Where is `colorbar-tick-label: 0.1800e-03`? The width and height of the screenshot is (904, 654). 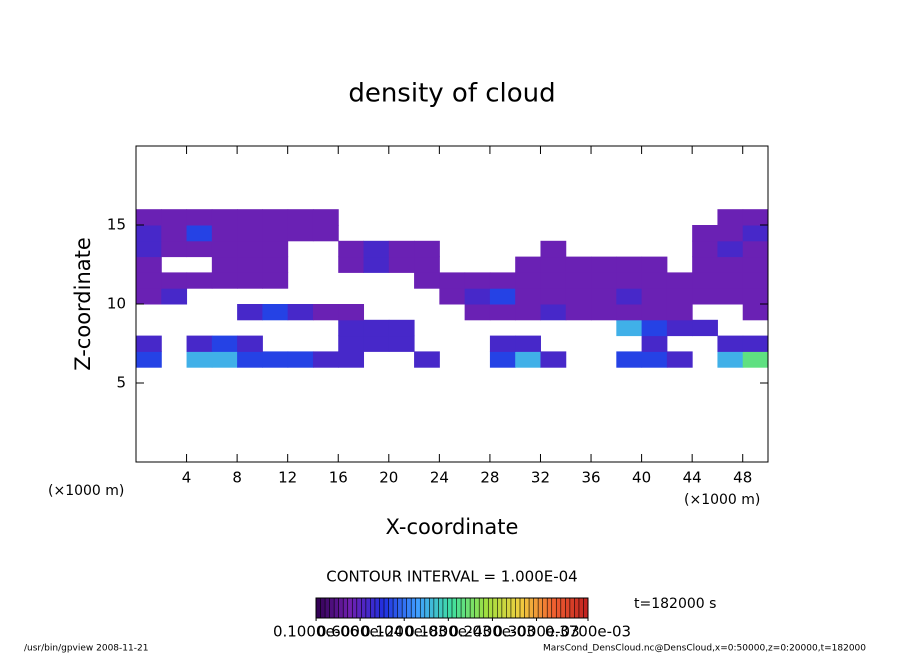 colorbar-tick-label: 0.1800e-03 is located at coordinates (448, 632).